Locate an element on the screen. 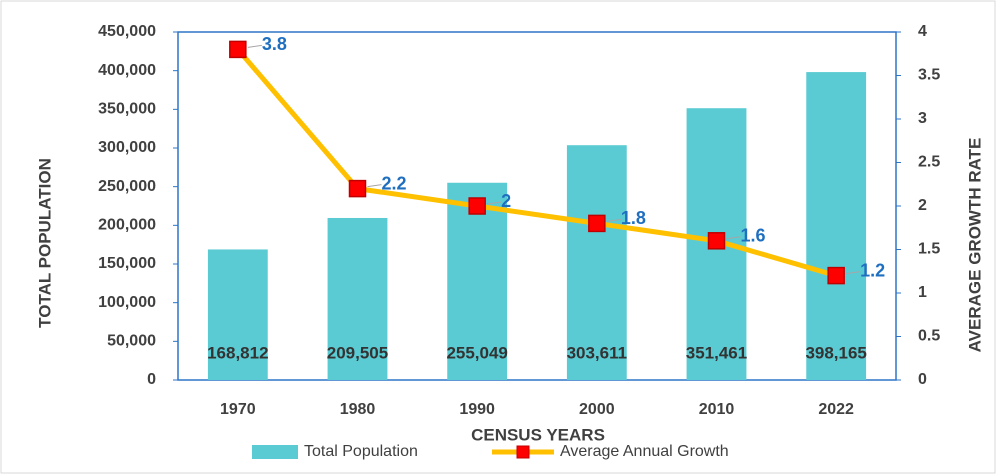  bar-value-label: 168,812 is located at coordinates (237, 352).